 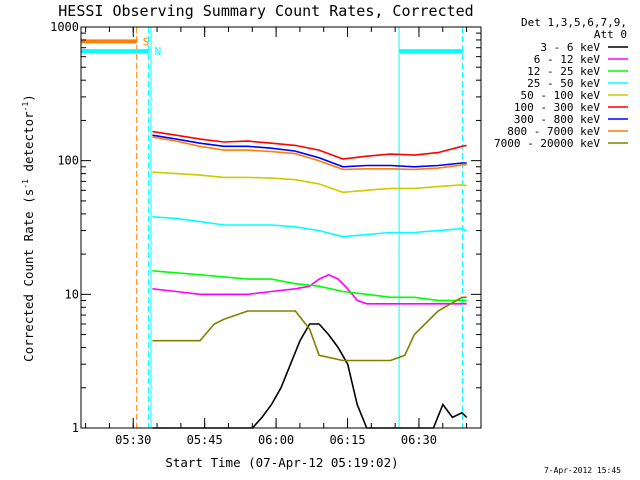 I want to click on legend-label: 7000 - 20000 keV, so click(x=547, y=143).